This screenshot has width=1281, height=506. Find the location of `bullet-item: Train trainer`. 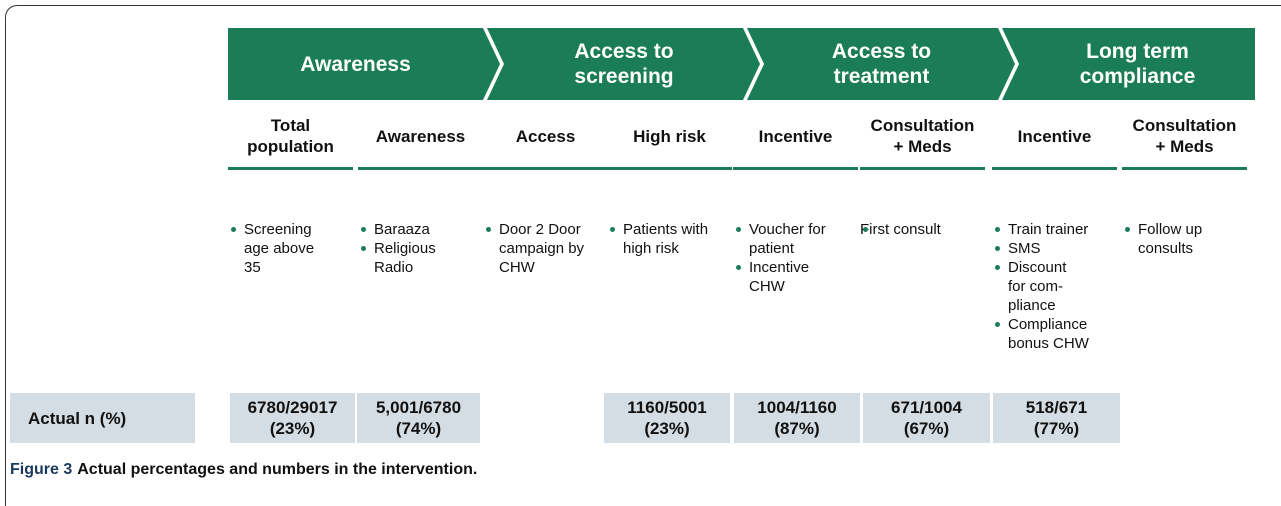

bullet-item: Train trainer is located at coordinates (1058, 229).